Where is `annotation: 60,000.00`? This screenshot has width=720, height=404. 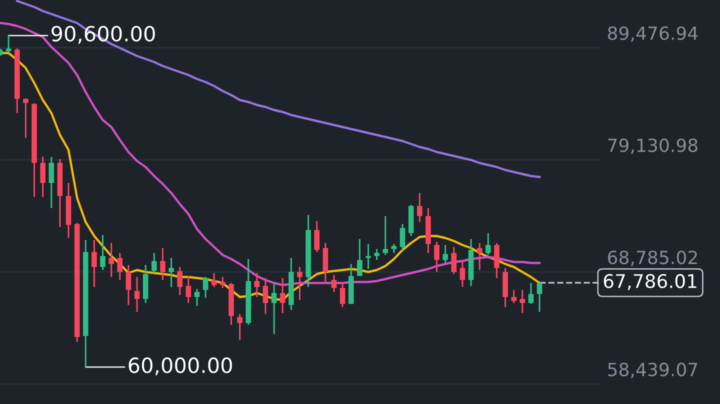 annotation: 60,000.00 is located at coordinates (180, 366).